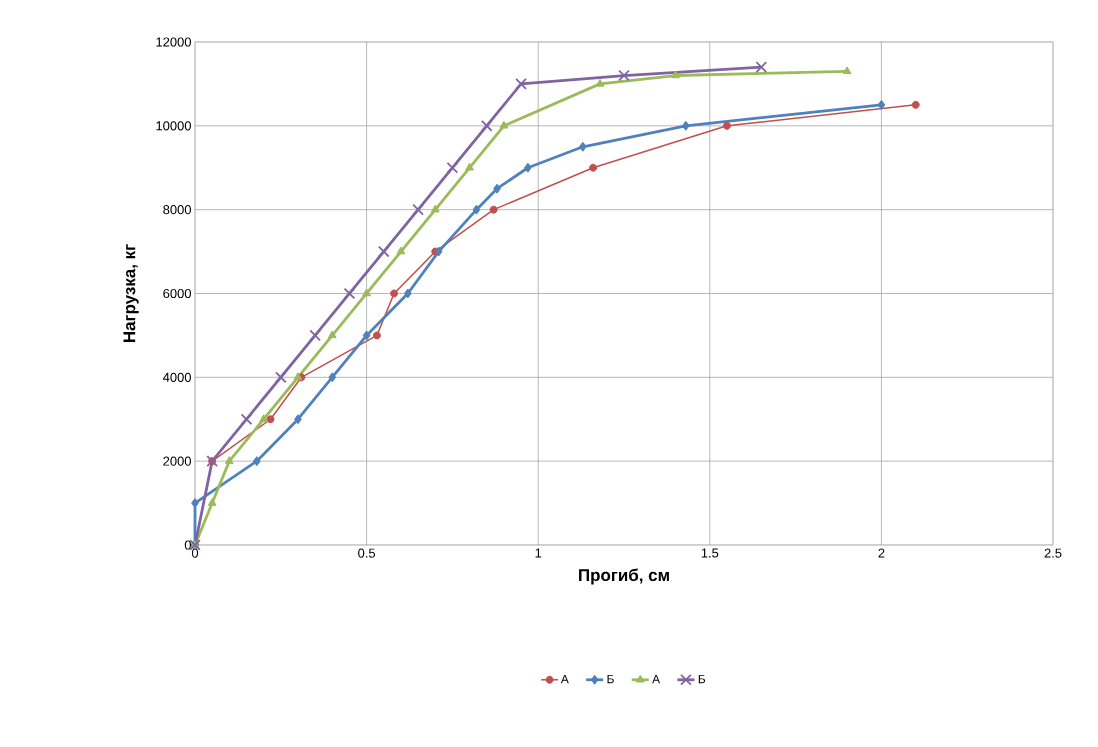  Describe the element at coordinates (173, 126) in the screenshot. I see `y-tick-label: 10000` at that location.